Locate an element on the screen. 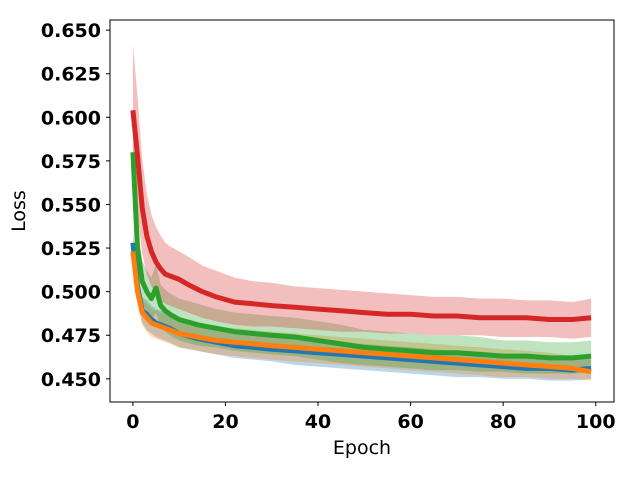 This screenshot has height=480, width=640. x-tick-label: 0 is located at coordinates (132, 422).